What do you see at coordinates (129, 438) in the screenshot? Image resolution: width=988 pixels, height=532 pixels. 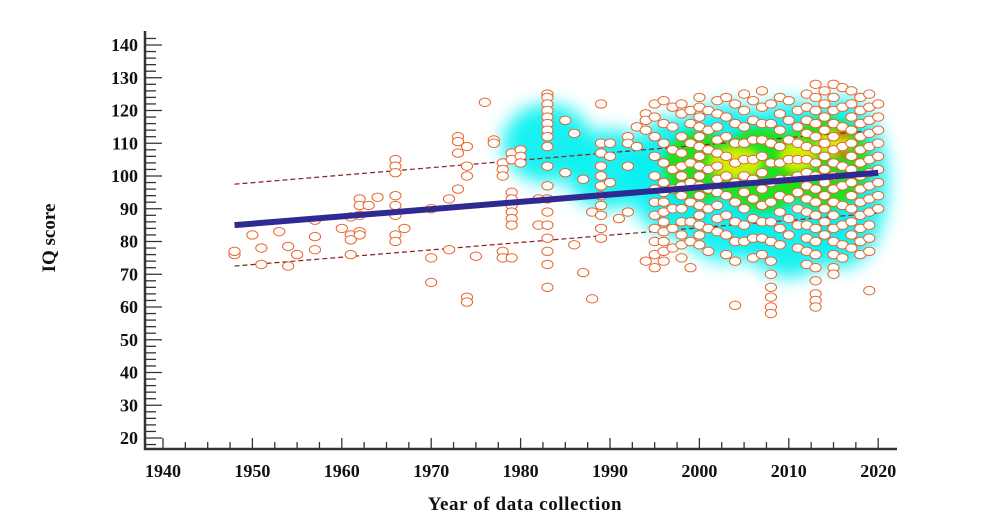 I see `y-tick-label: 20` at bounding box center [129, 438].